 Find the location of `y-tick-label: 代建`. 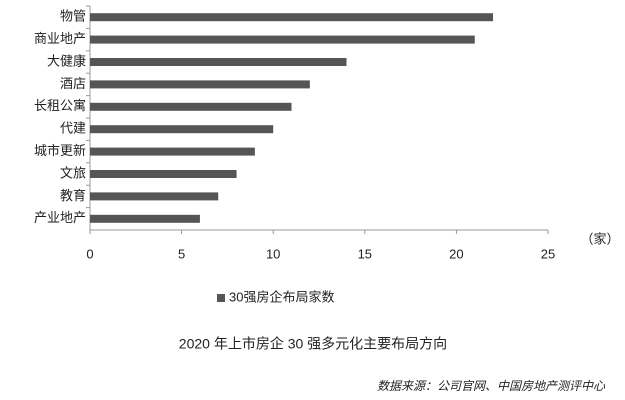

y-tick-label: 代建 is located at coordinates (73, 128).